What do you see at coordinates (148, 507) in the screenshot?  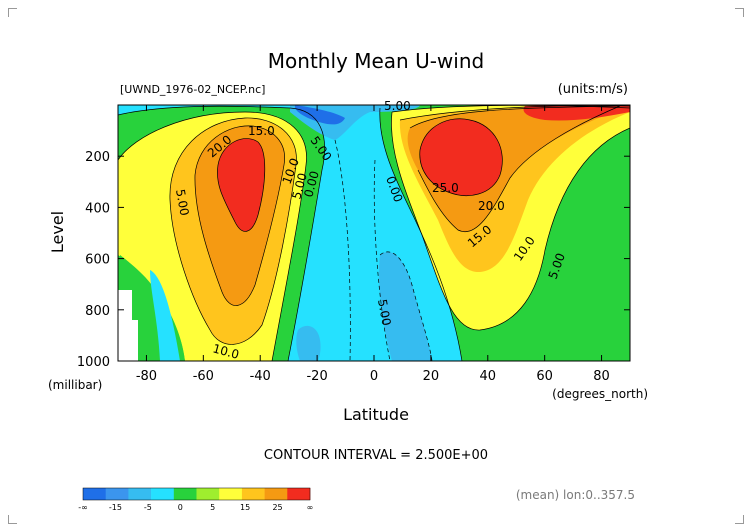 I see `colorbar-tick-label: -5` at bounding box center [148, 507].